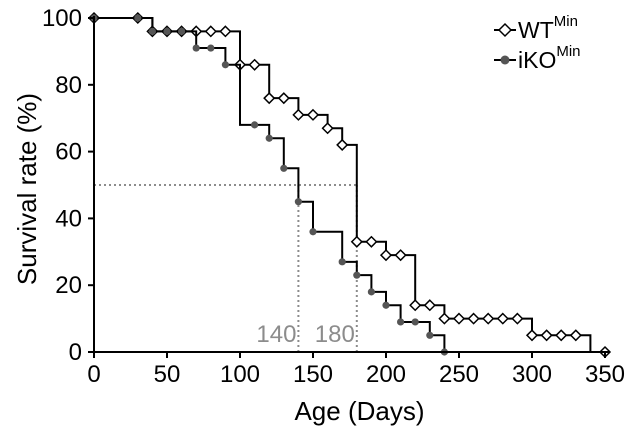  Describe the element at coordinates (532, 374) in the screenshot. I see `x-tick-label: 300` at that location.